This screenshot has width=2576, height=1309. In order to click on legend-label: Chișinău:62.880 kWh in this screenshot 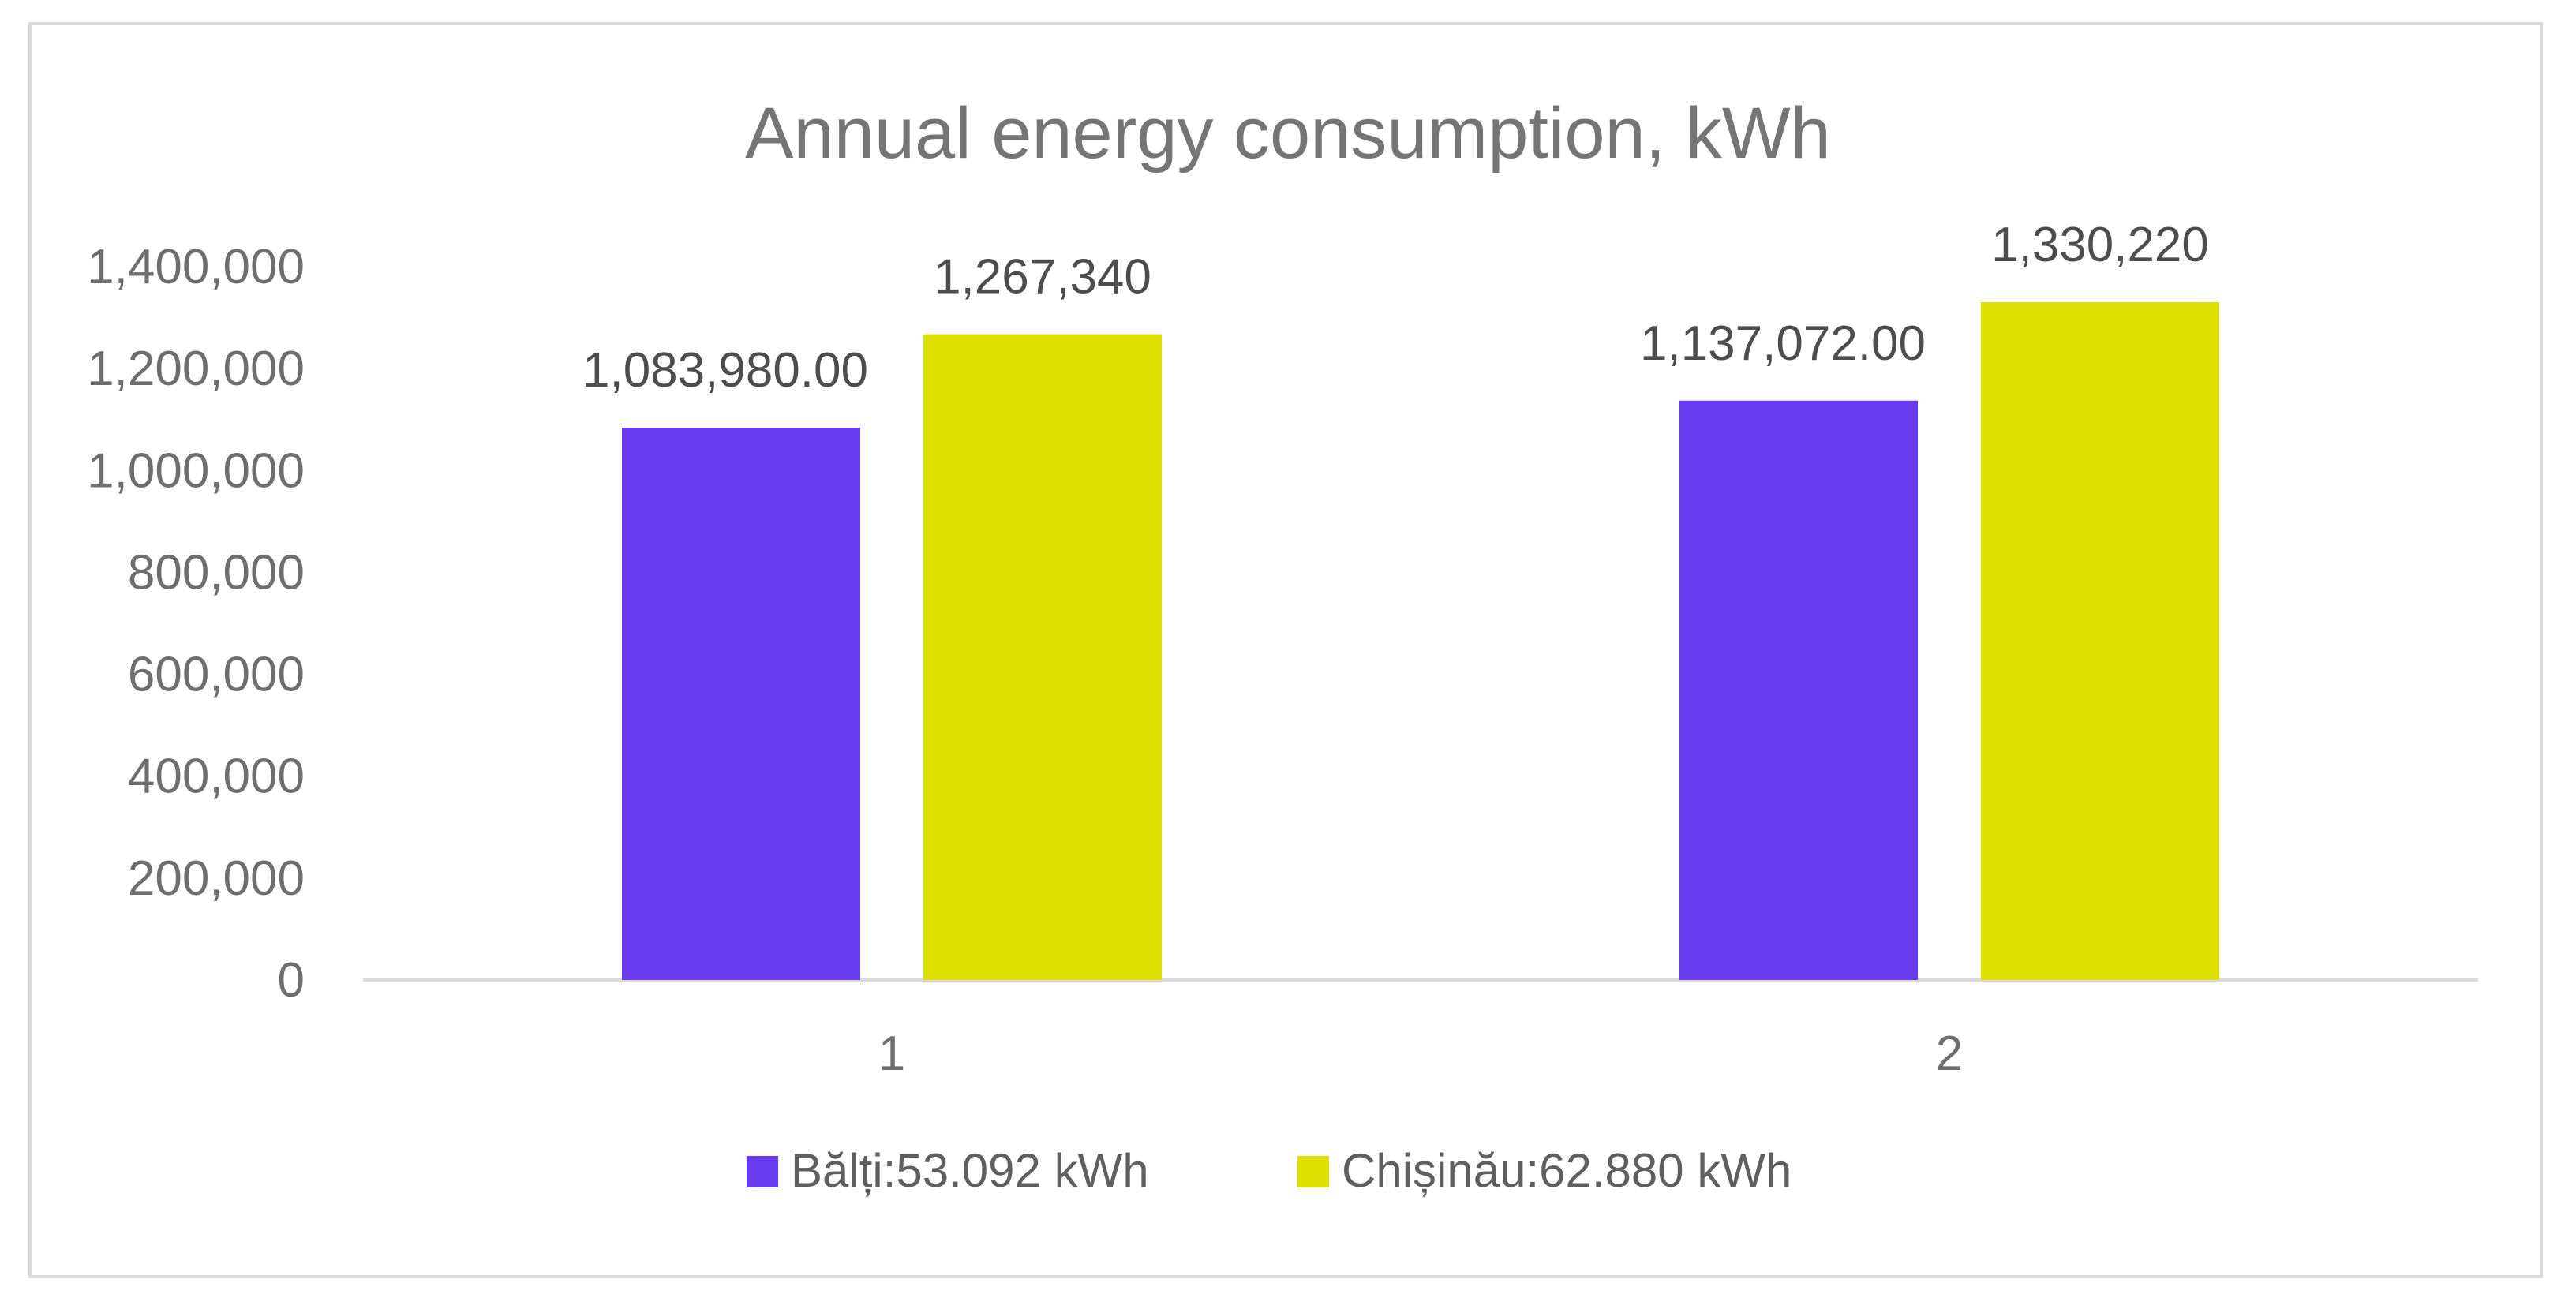, I will do `click(1567, 1170)`.